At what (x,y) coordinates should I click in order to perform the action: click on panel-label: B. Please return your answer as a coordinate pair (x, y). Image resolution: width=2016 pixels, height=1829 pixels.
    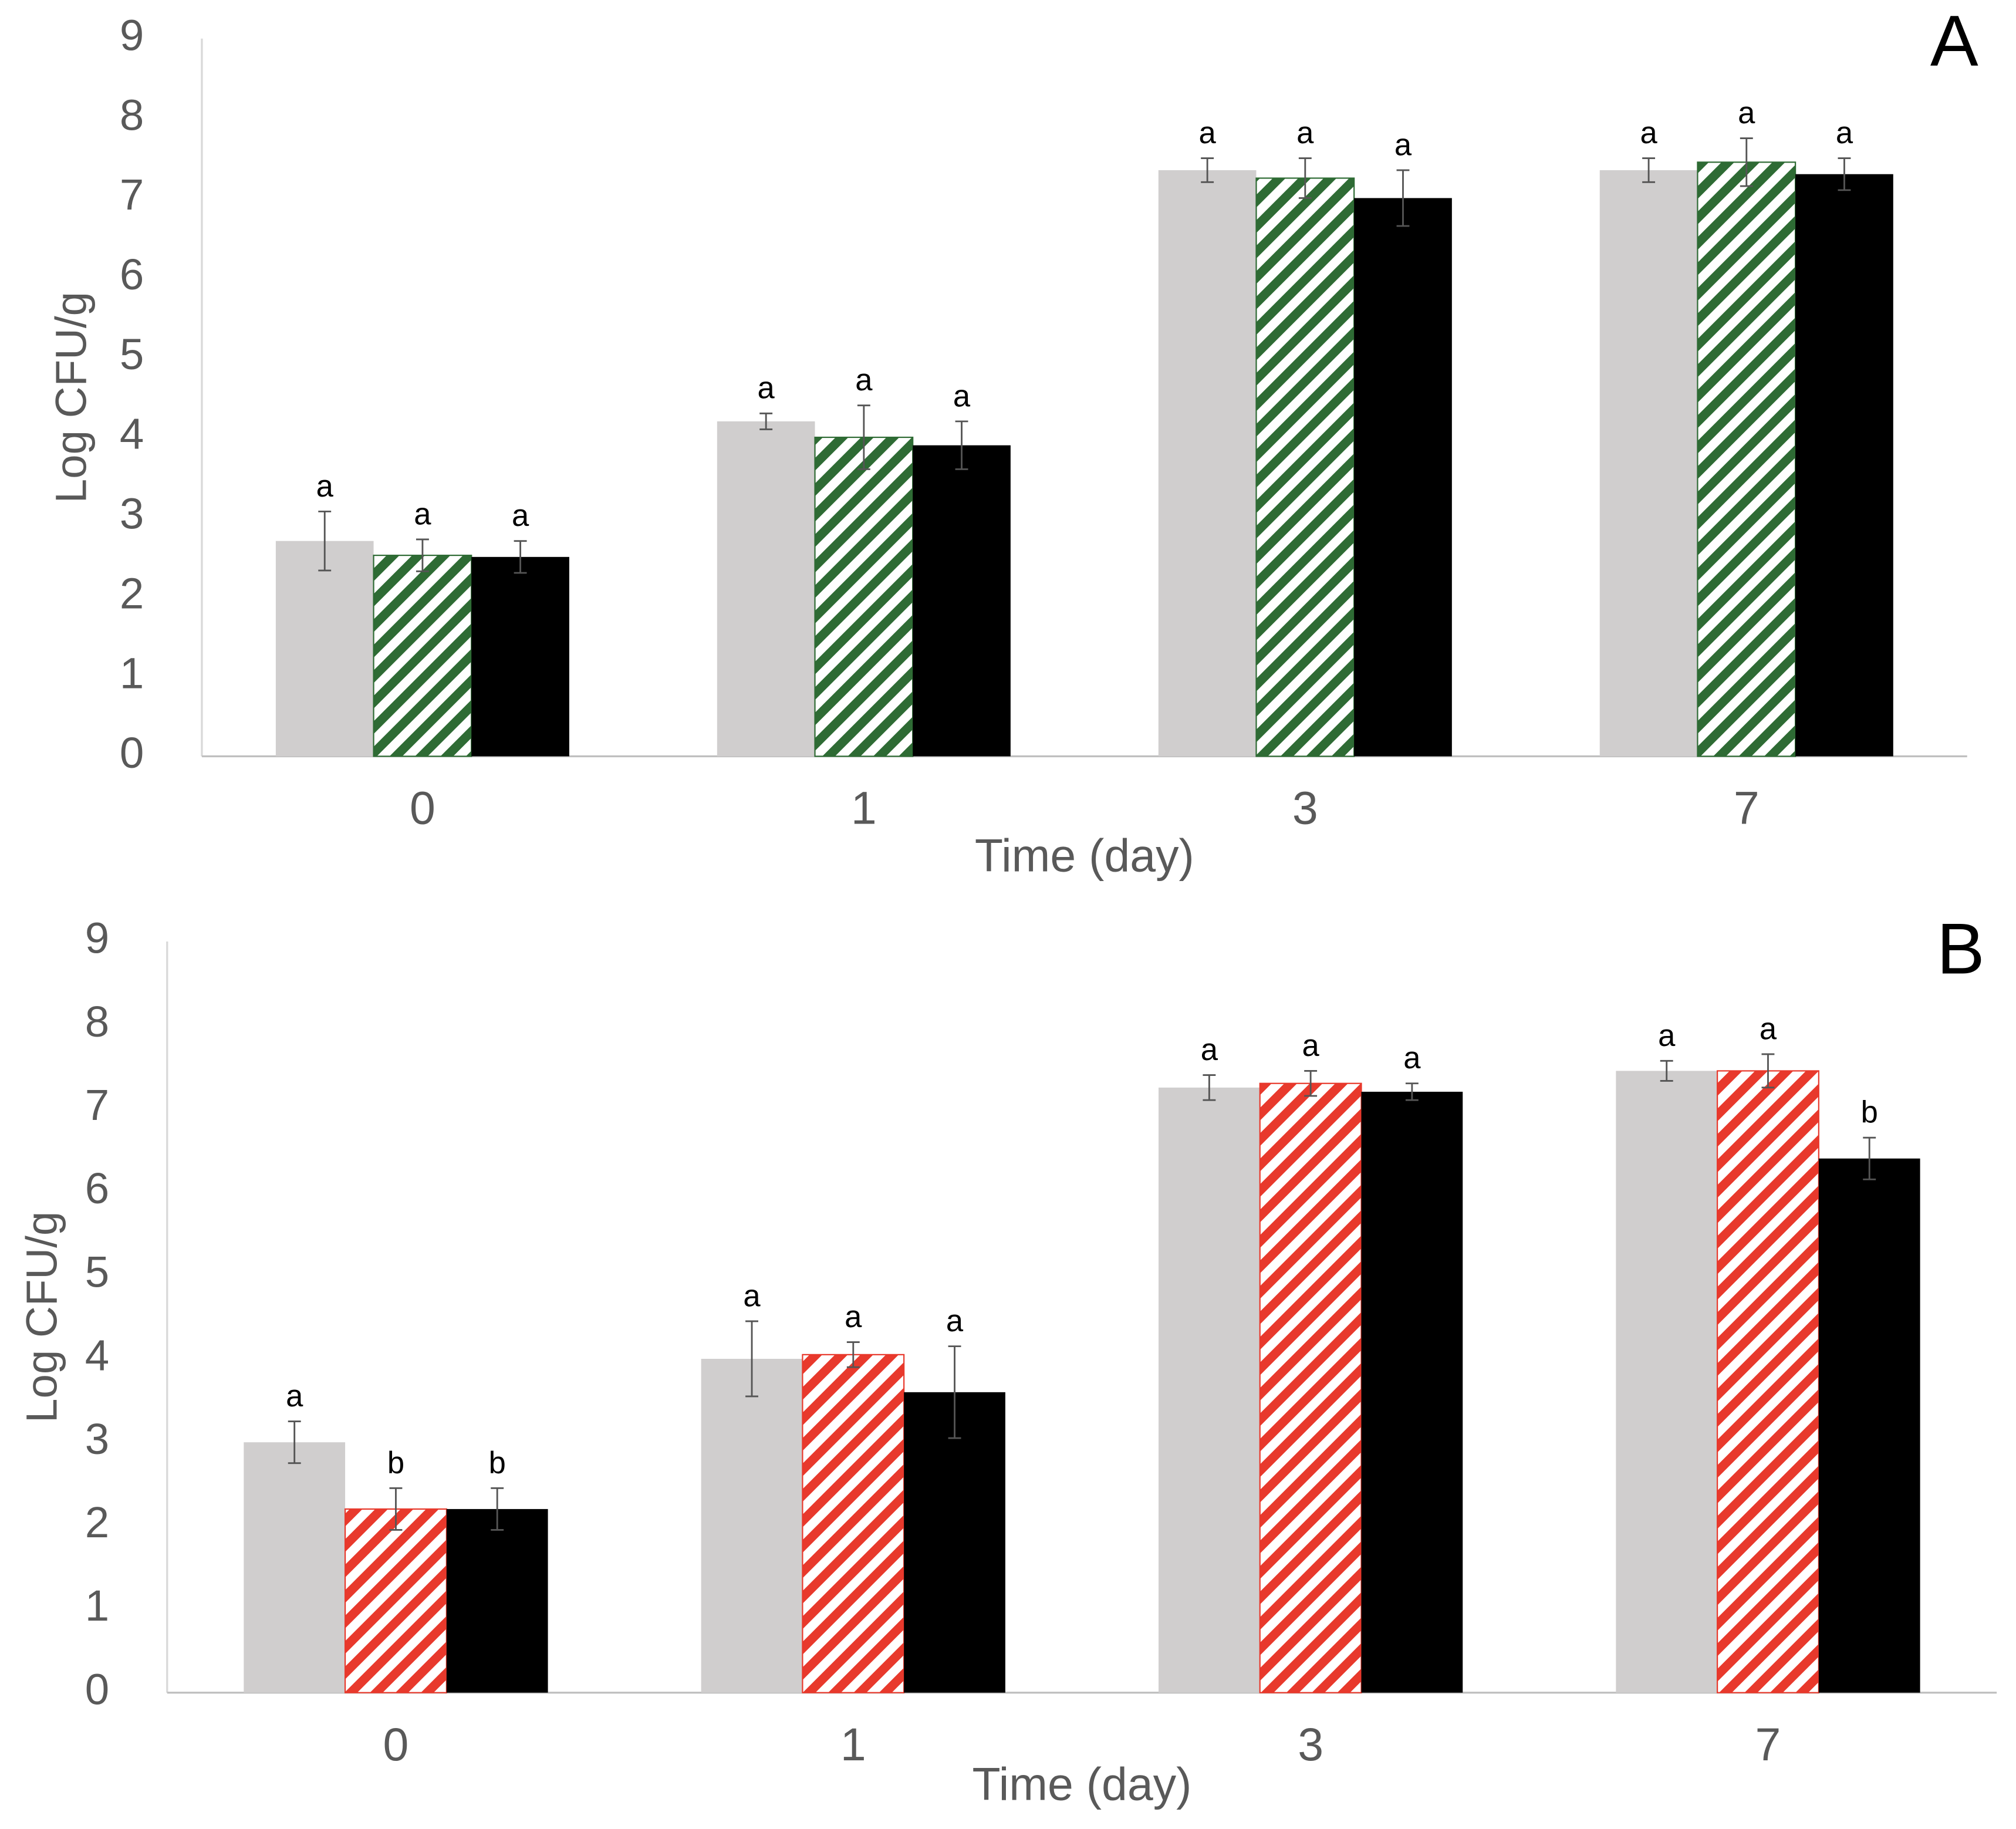
    Looking at the image, I should click on (1961, 948).